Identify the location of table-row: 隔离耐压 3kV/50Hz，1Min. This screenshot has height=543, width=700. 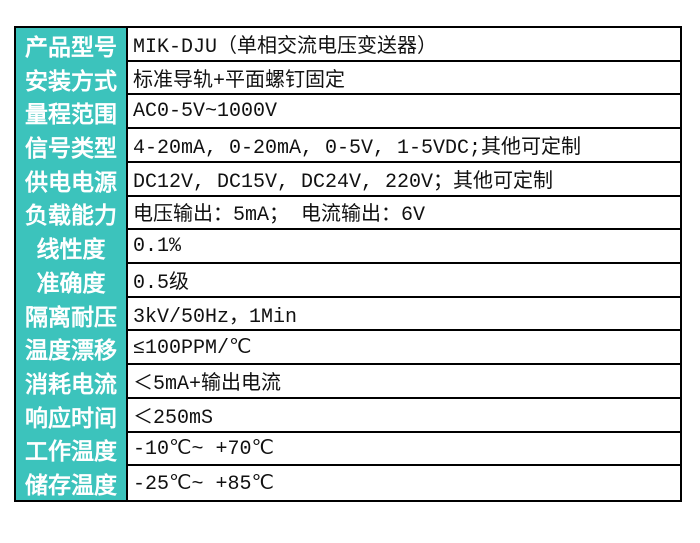
(348, 314).